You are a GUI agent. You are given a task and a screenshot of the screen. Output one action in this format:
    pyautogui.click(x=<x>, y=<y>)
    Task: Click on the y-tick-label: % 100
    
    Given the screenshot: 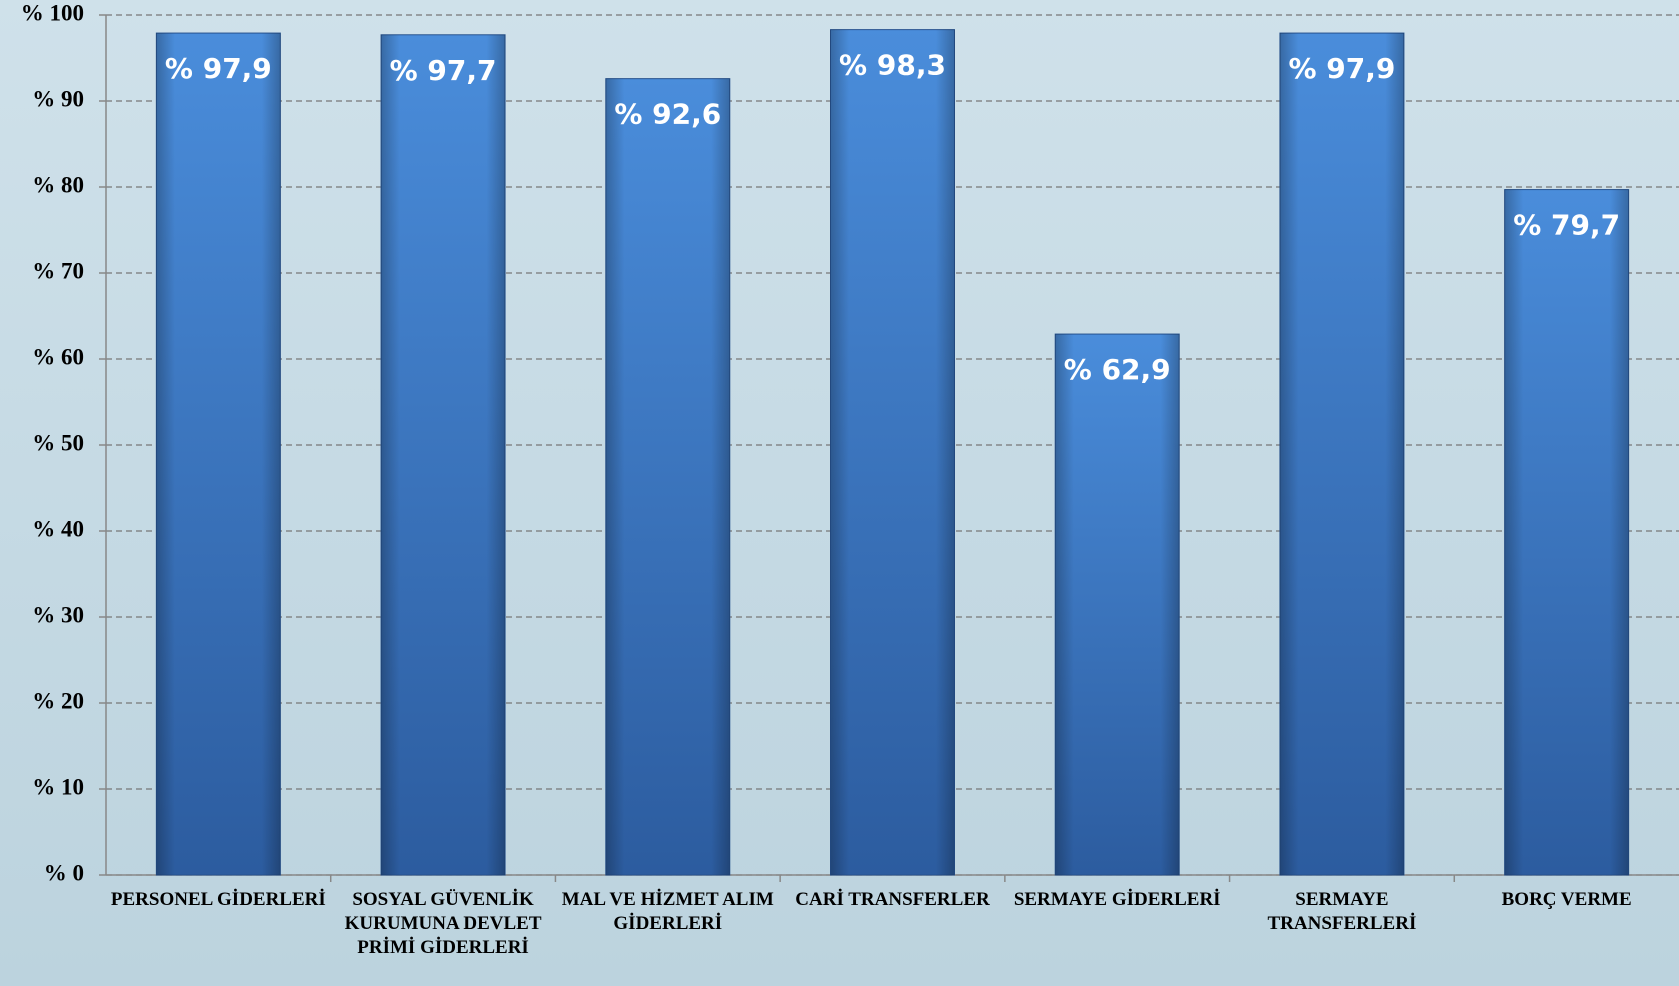 What is the action you would take?
    pyautogui.click(x=52, y=12)
    